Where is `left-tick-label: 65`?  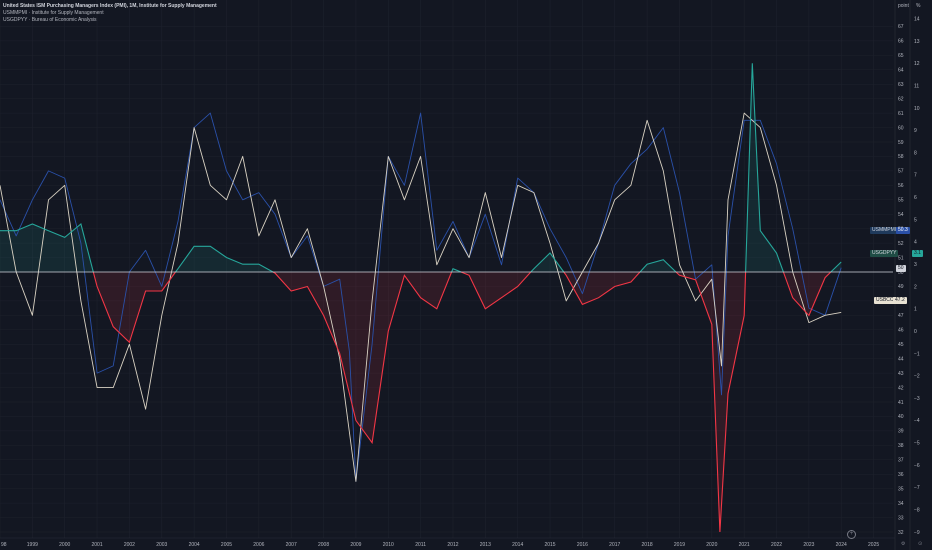 left-tick-label: 65 is located at coordinates (901, 56).